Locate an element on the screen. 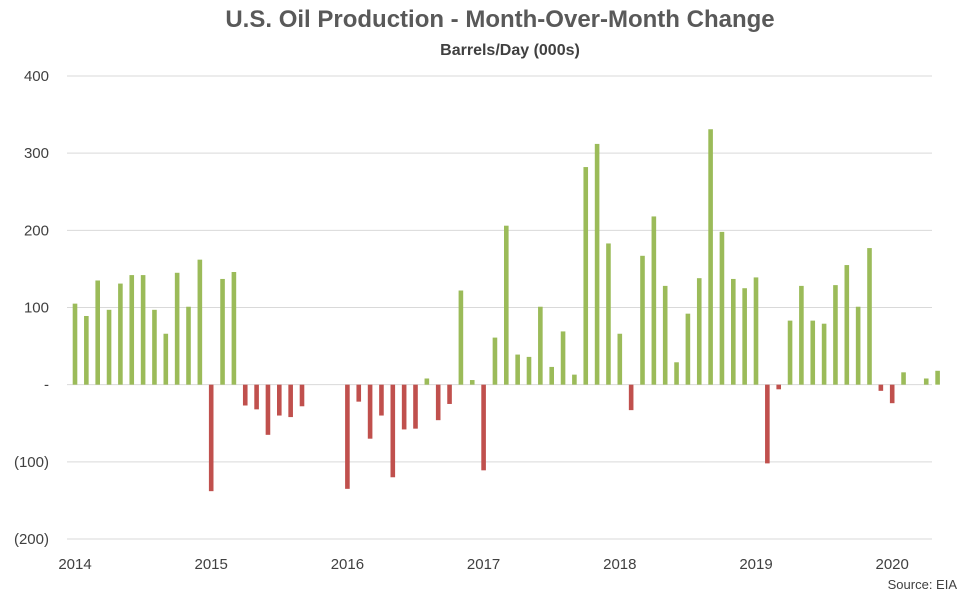 This screenshot has width=975, height=600. x-axis-ticks: 2014 2015 2016 2017 2018 2019 2020 is located at coordinates (483, 564).